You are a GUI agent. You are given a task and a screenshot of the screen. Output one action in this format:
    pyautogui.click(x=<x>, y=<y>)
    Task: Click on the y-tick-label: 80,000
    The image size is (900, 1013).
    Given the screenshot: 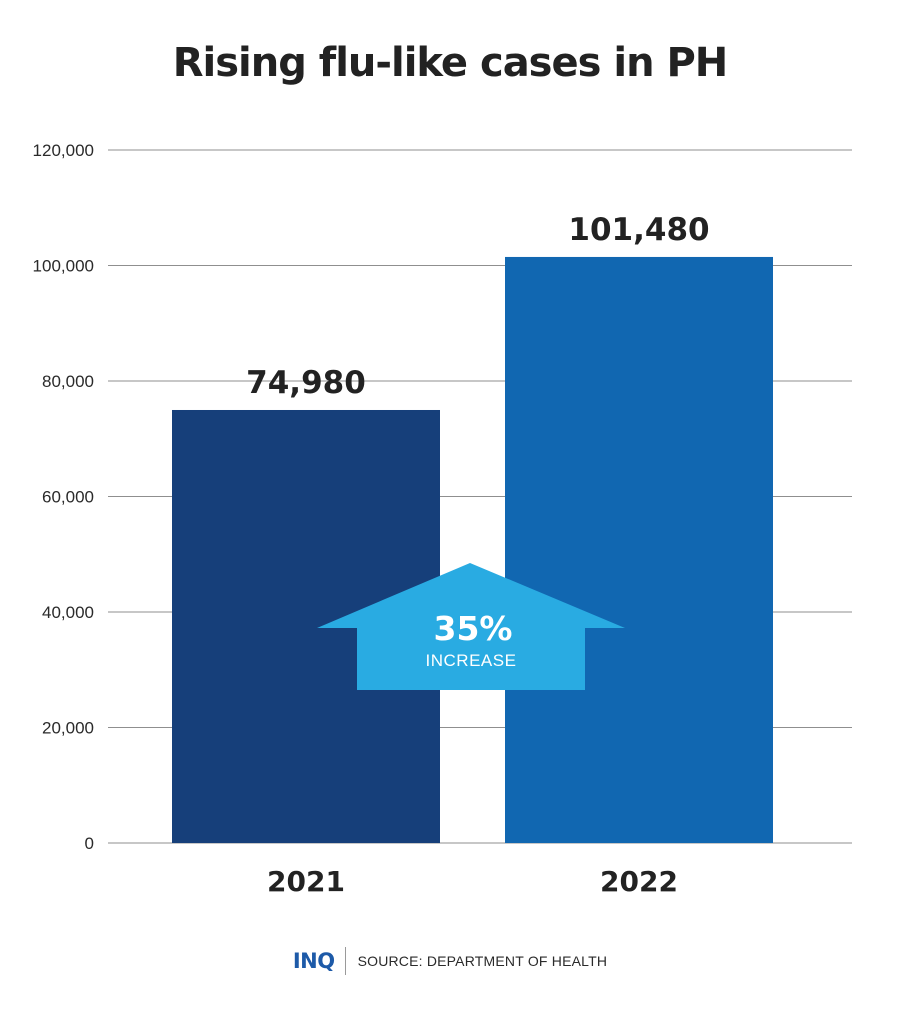 What is the action you would take?
    pyautogui.click(x=68, y=381)
    